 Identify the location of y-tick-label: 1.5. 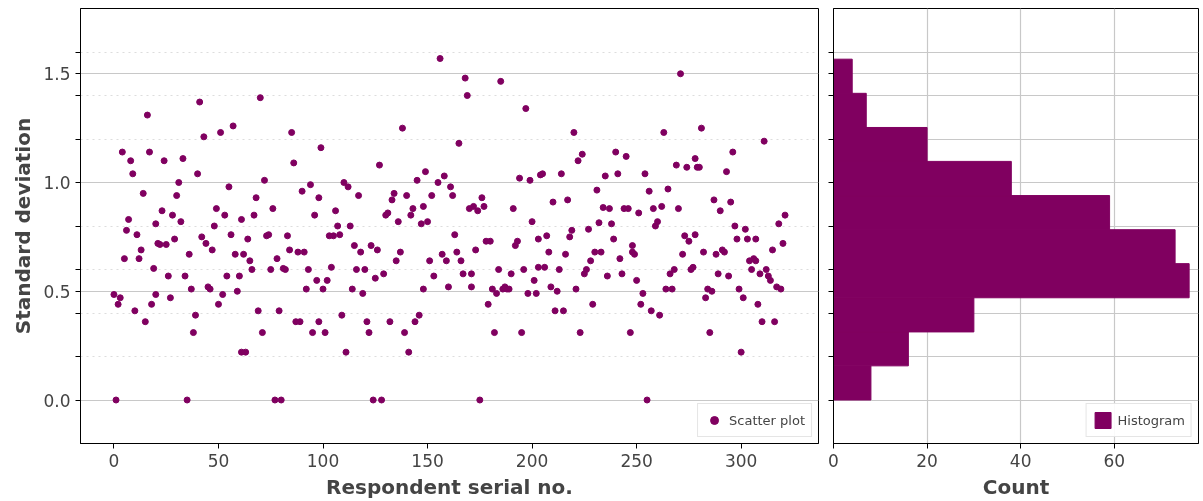
(57, 74).